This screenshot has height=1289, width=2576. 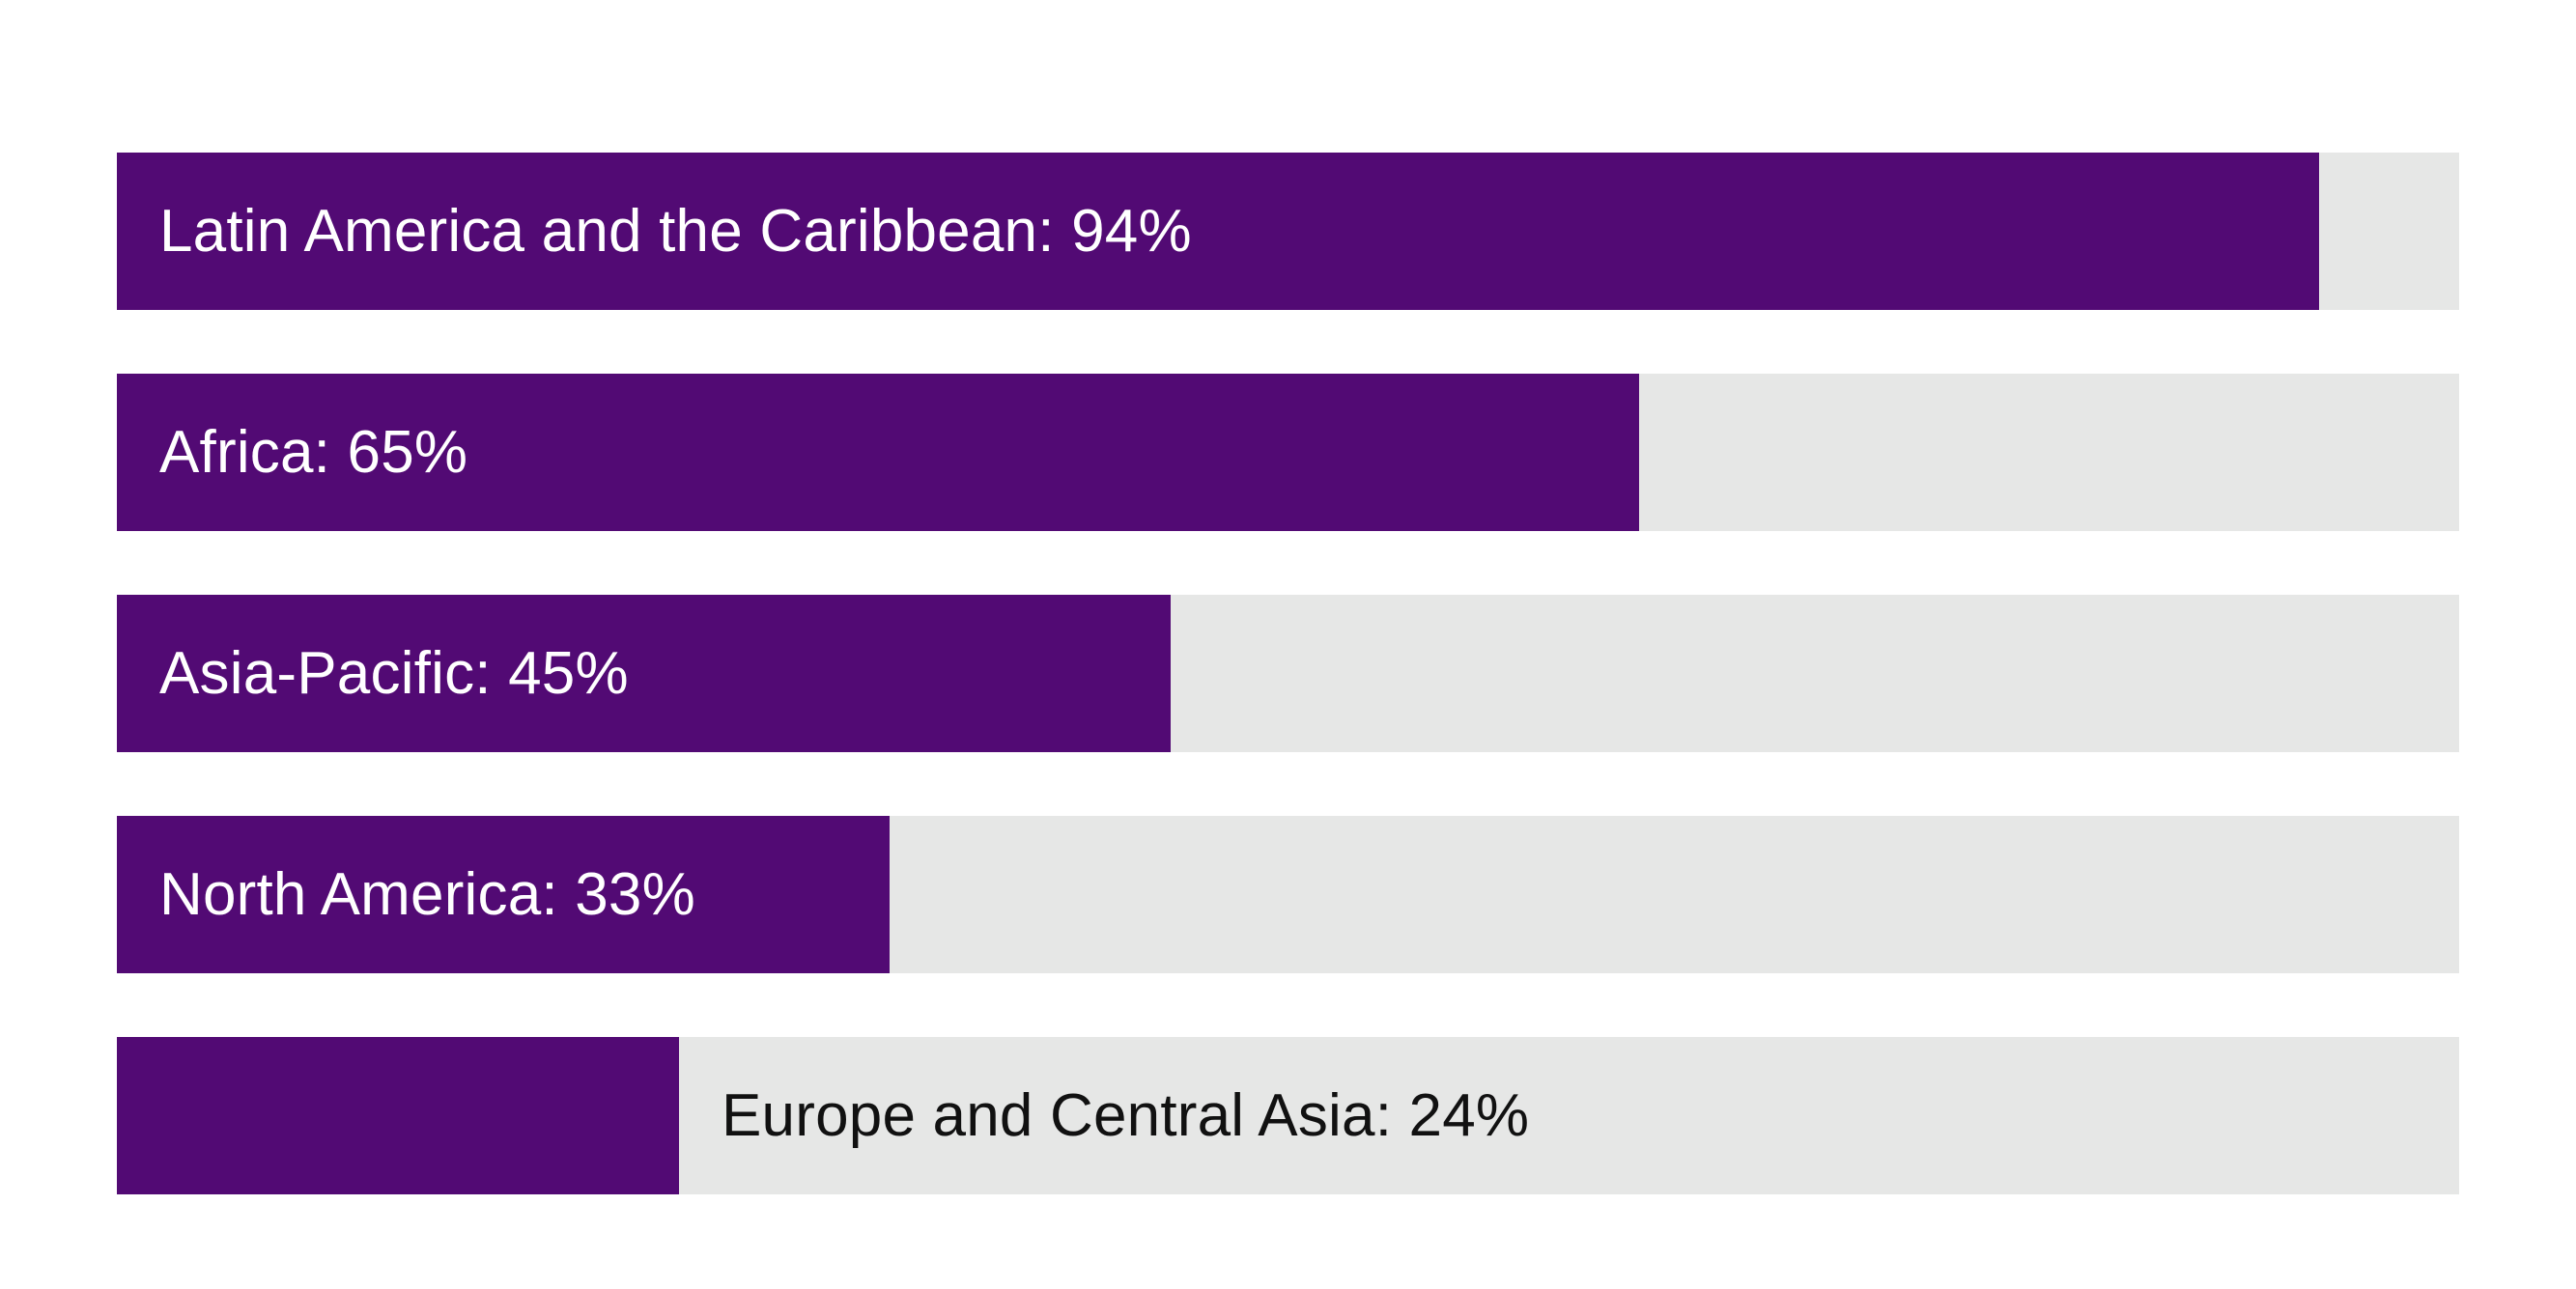 I want to click on bar-label: Asia-Pacific: 45%, so click(x=394, y=673).